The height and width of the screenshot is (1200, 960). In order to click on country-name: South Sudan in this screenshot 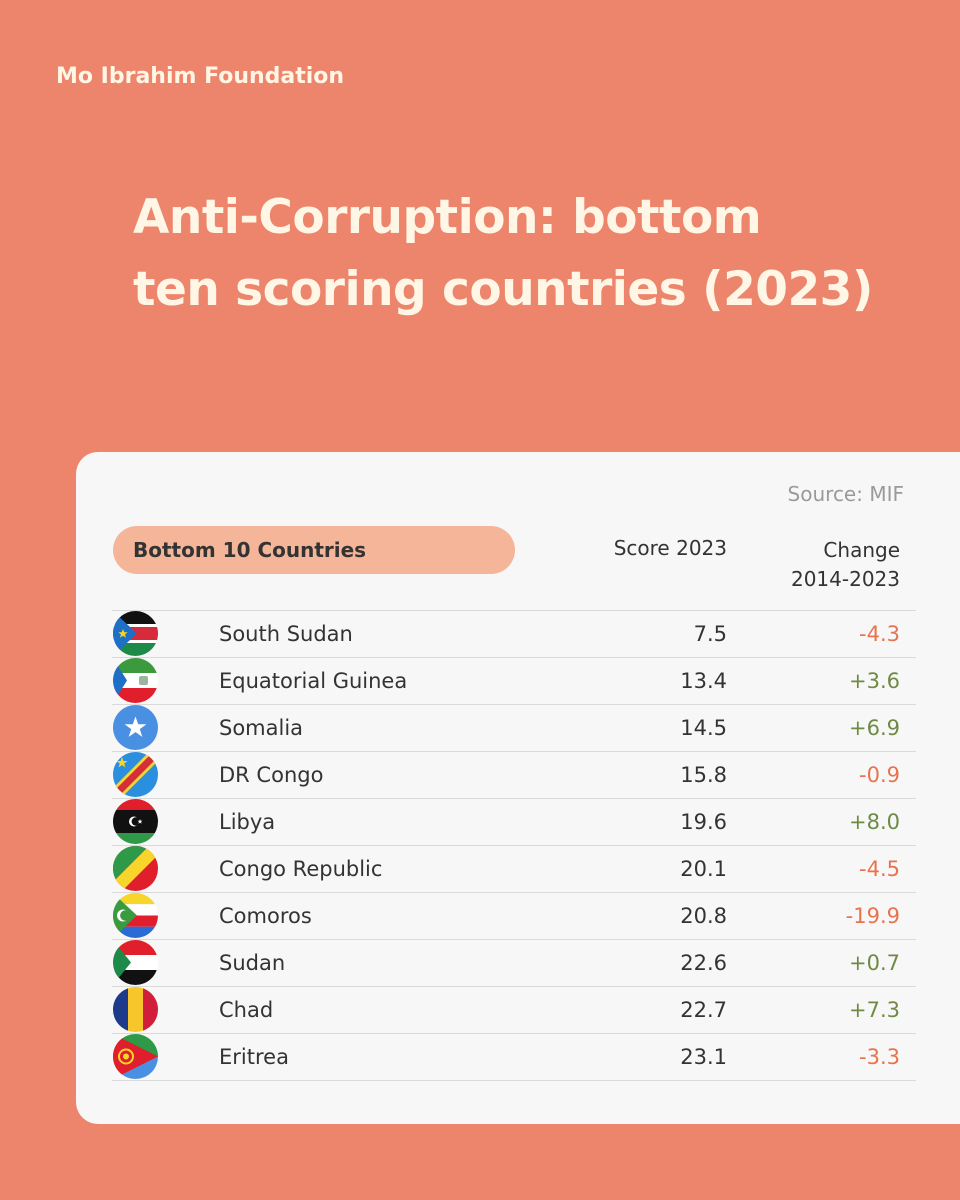, I will do `click(286, 634)`.